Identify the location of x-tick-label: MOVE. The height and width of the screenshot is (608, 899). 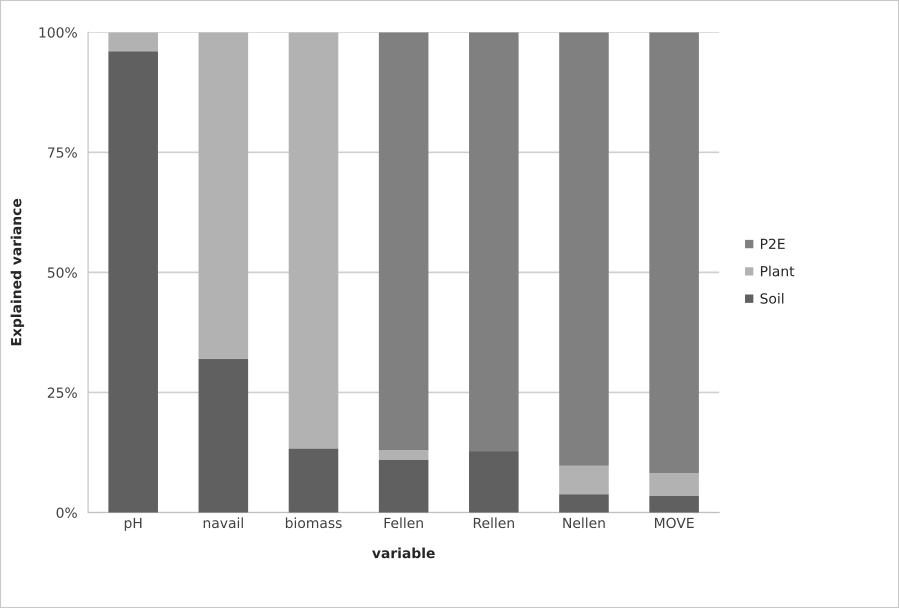
(674, 523).